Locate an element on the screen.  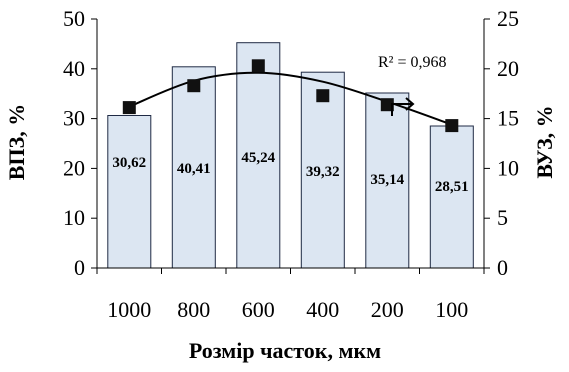
x-axis-title: Розмір часток, мкм is located at coordinates (285, 350).